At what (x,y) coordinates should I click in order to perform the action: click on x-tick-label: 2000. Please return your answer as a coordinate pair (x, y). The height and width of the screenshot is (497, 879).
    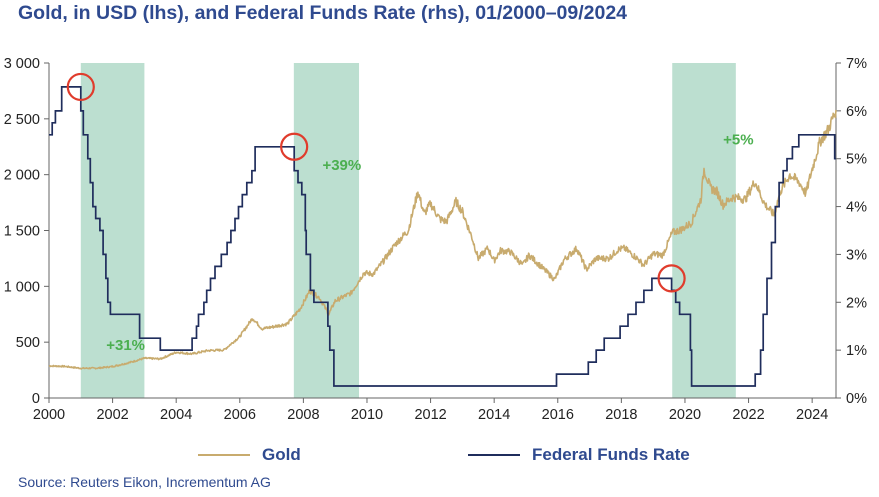
    Looking at the image, I should click on (49, 415).